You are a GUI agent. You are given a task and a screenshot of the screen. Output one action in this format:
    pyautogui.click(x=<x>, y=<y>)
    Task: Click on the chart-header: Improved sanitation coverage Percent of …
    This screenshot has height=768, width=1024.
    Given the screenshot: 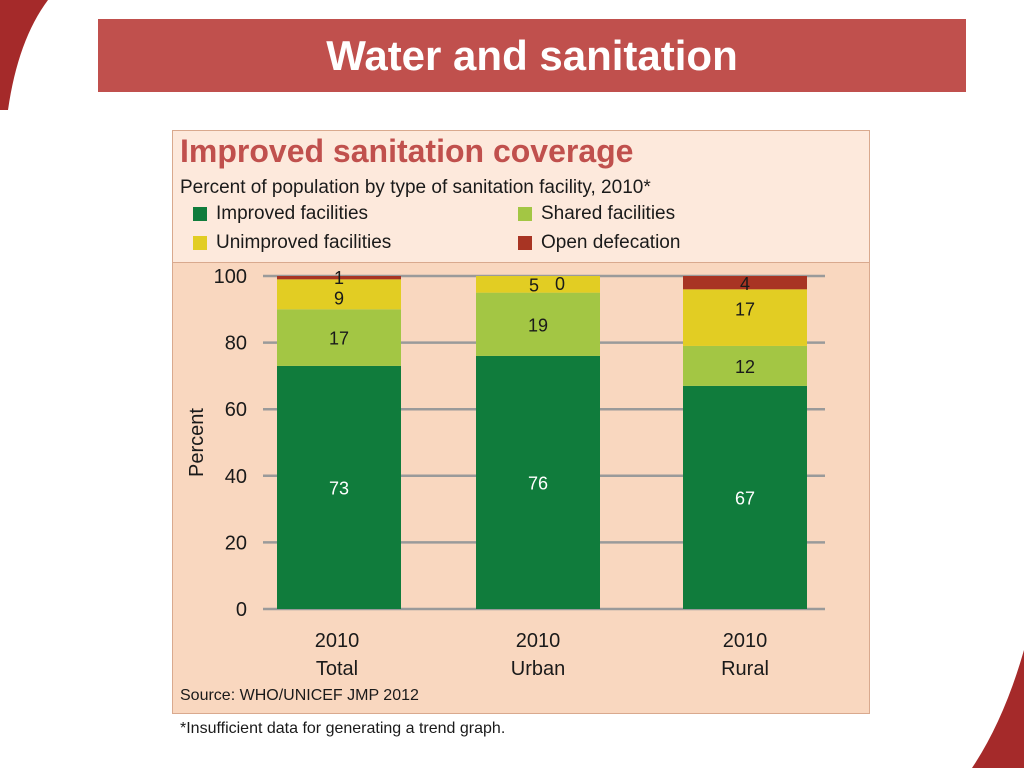 What is the action you would take?
    pyautogui.click(x=521, y=197)
    